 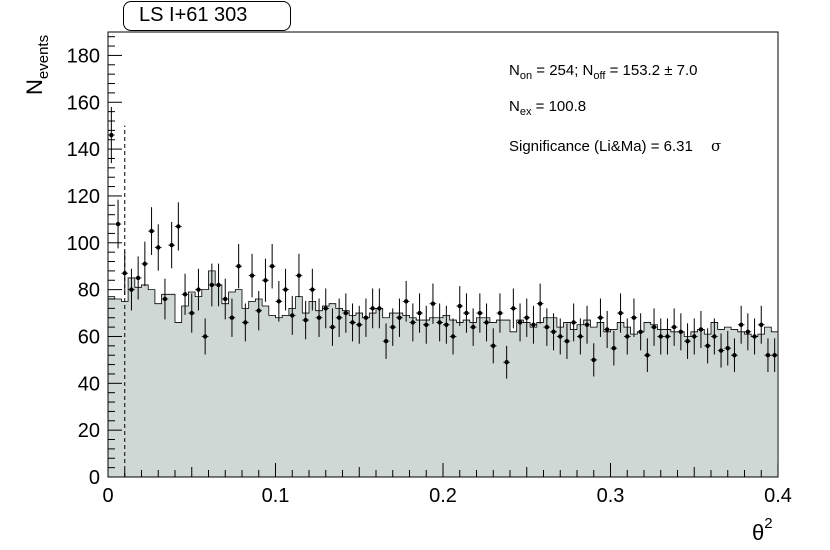 What do you see at coordinates (514, 70) in the screenshot?
I see `stat-non-label: N` at bounding box center [514, 70].